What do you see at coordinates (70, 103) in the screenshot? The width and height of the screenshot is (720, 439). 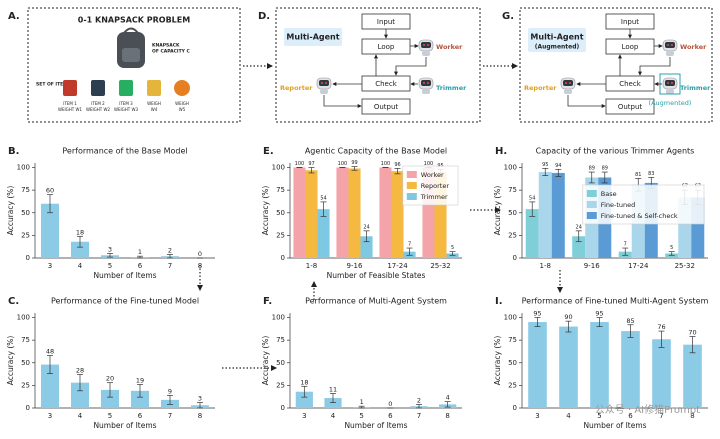 I see `item-label: ITEM 1` at bounding box center [70, 103].